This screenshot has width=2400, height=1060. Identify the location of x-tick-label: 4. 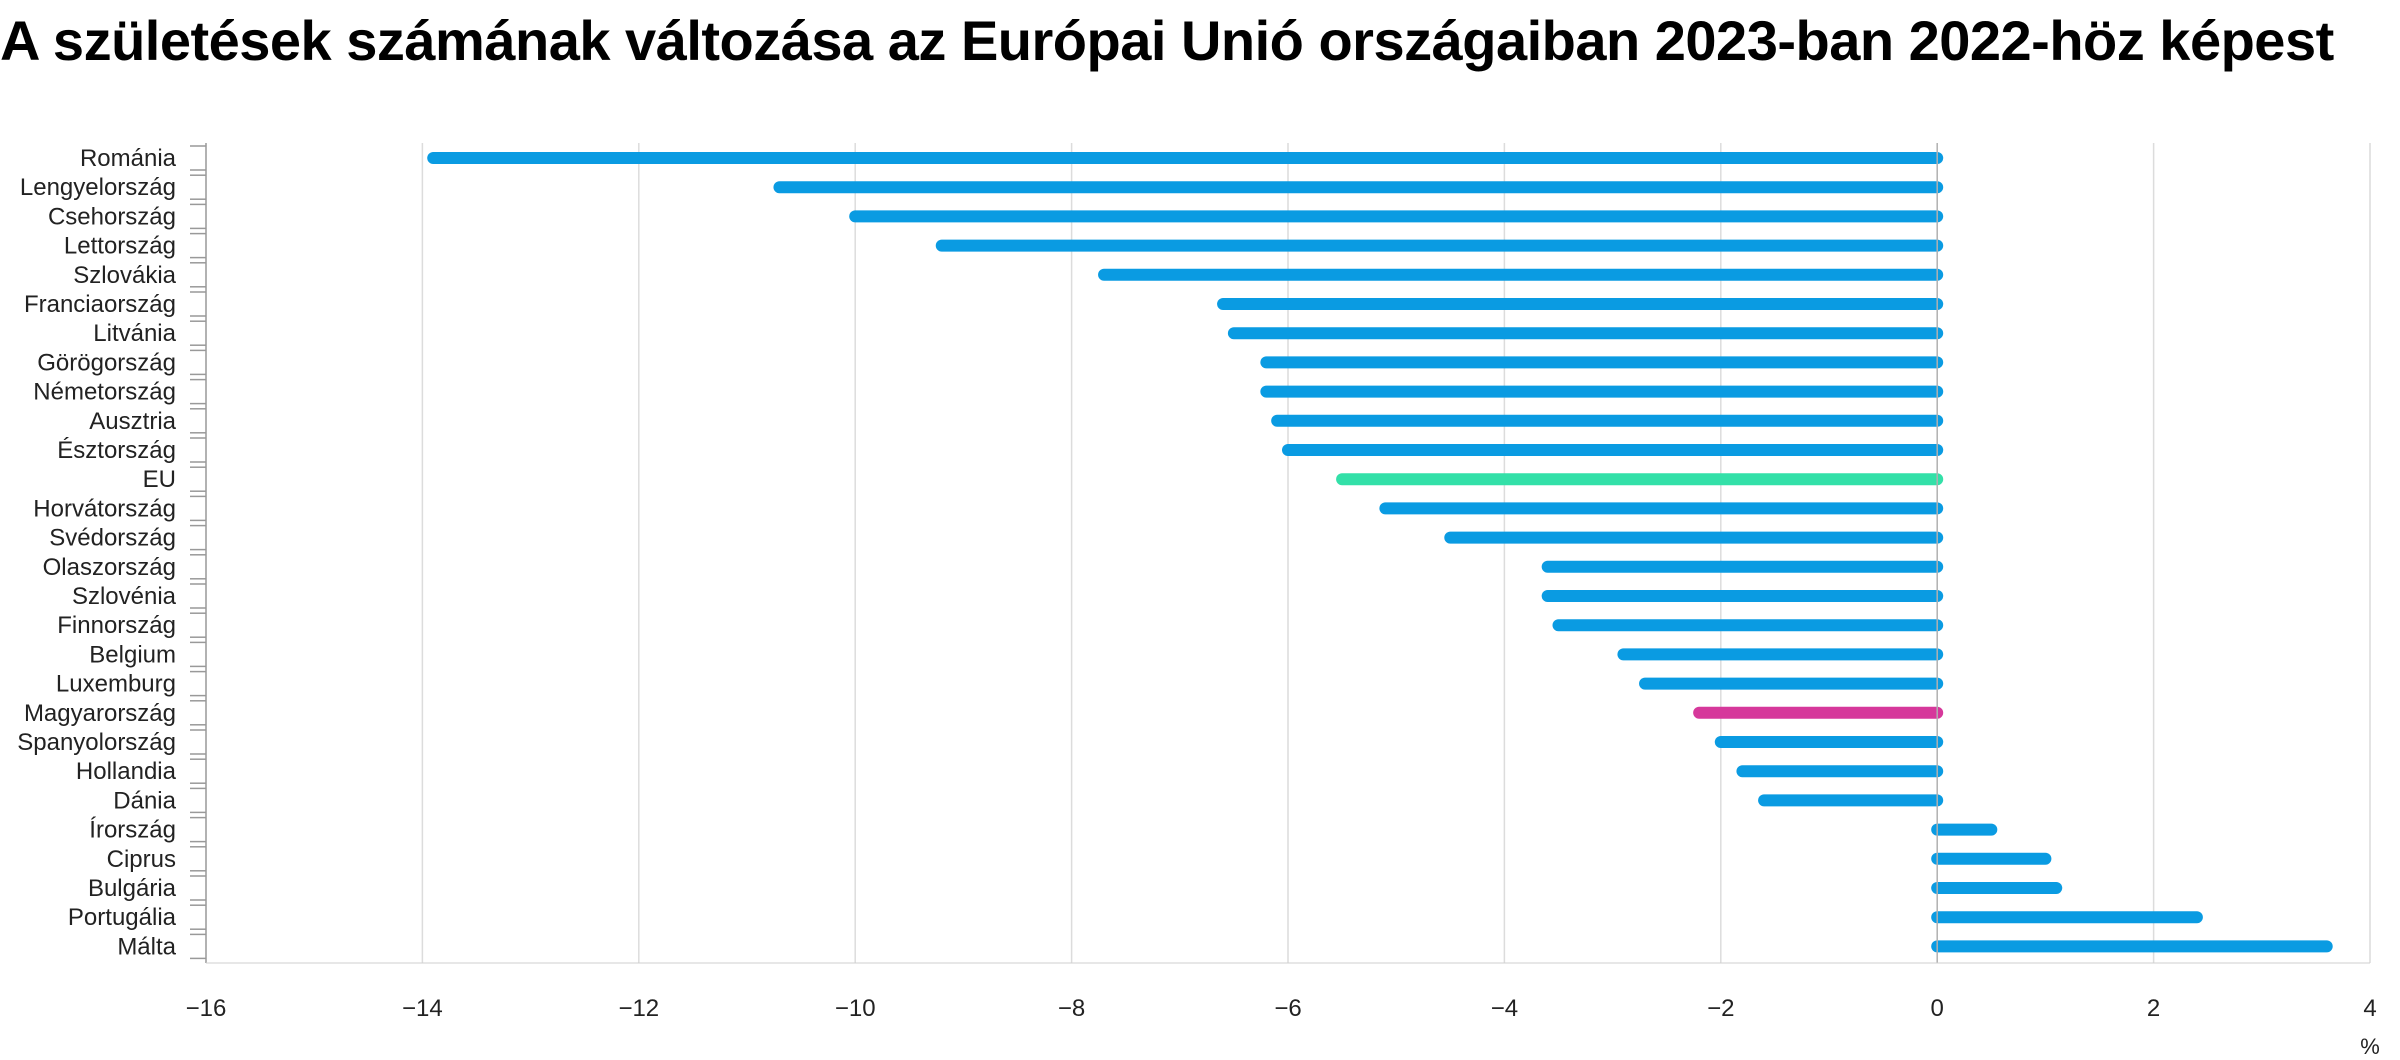
(2369, 1008).